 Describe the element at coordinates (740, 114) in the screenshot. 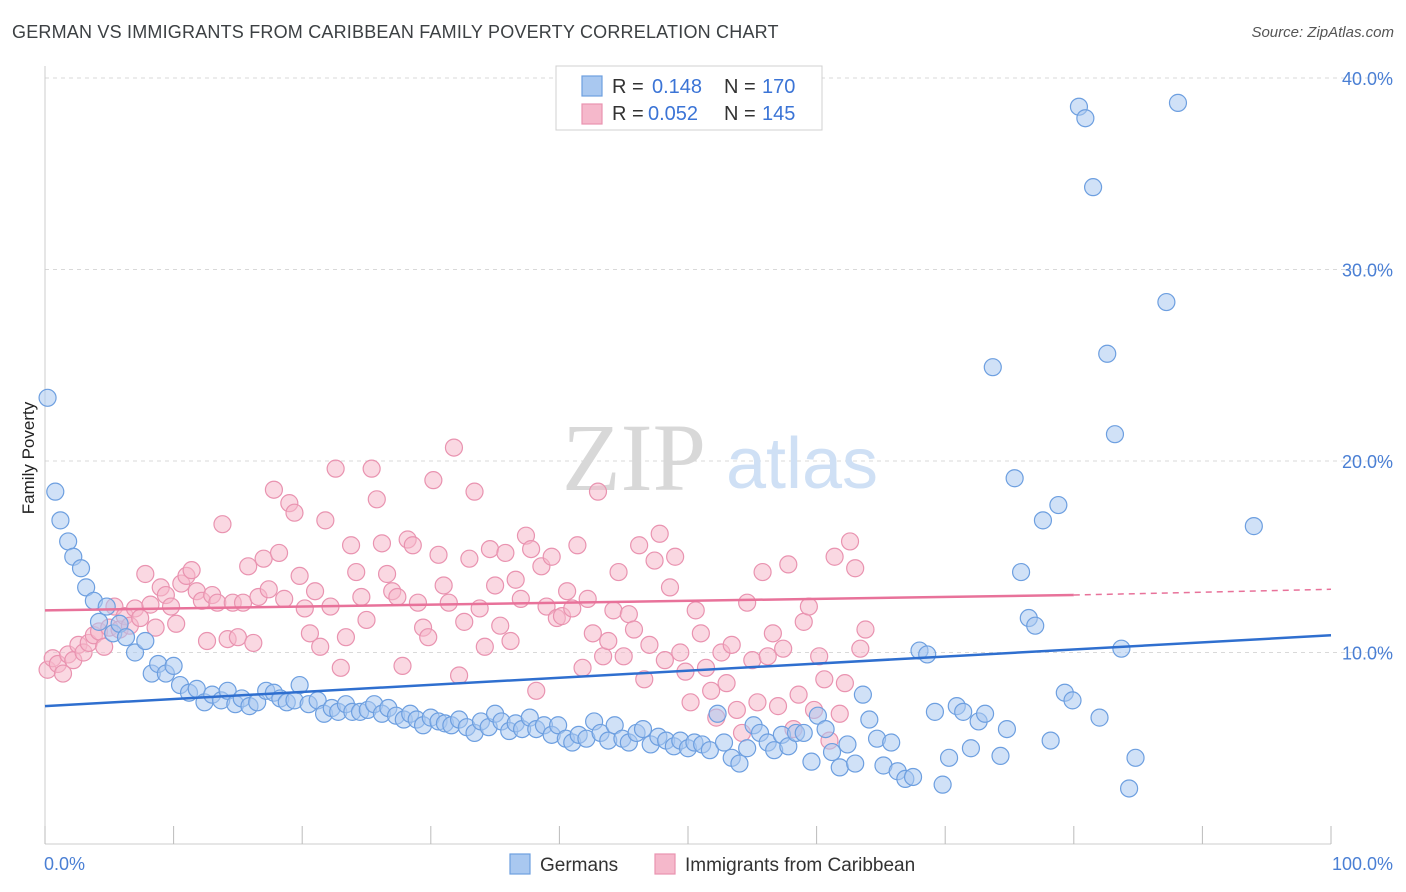

I see `legend-n-label-2: N =` at that location.